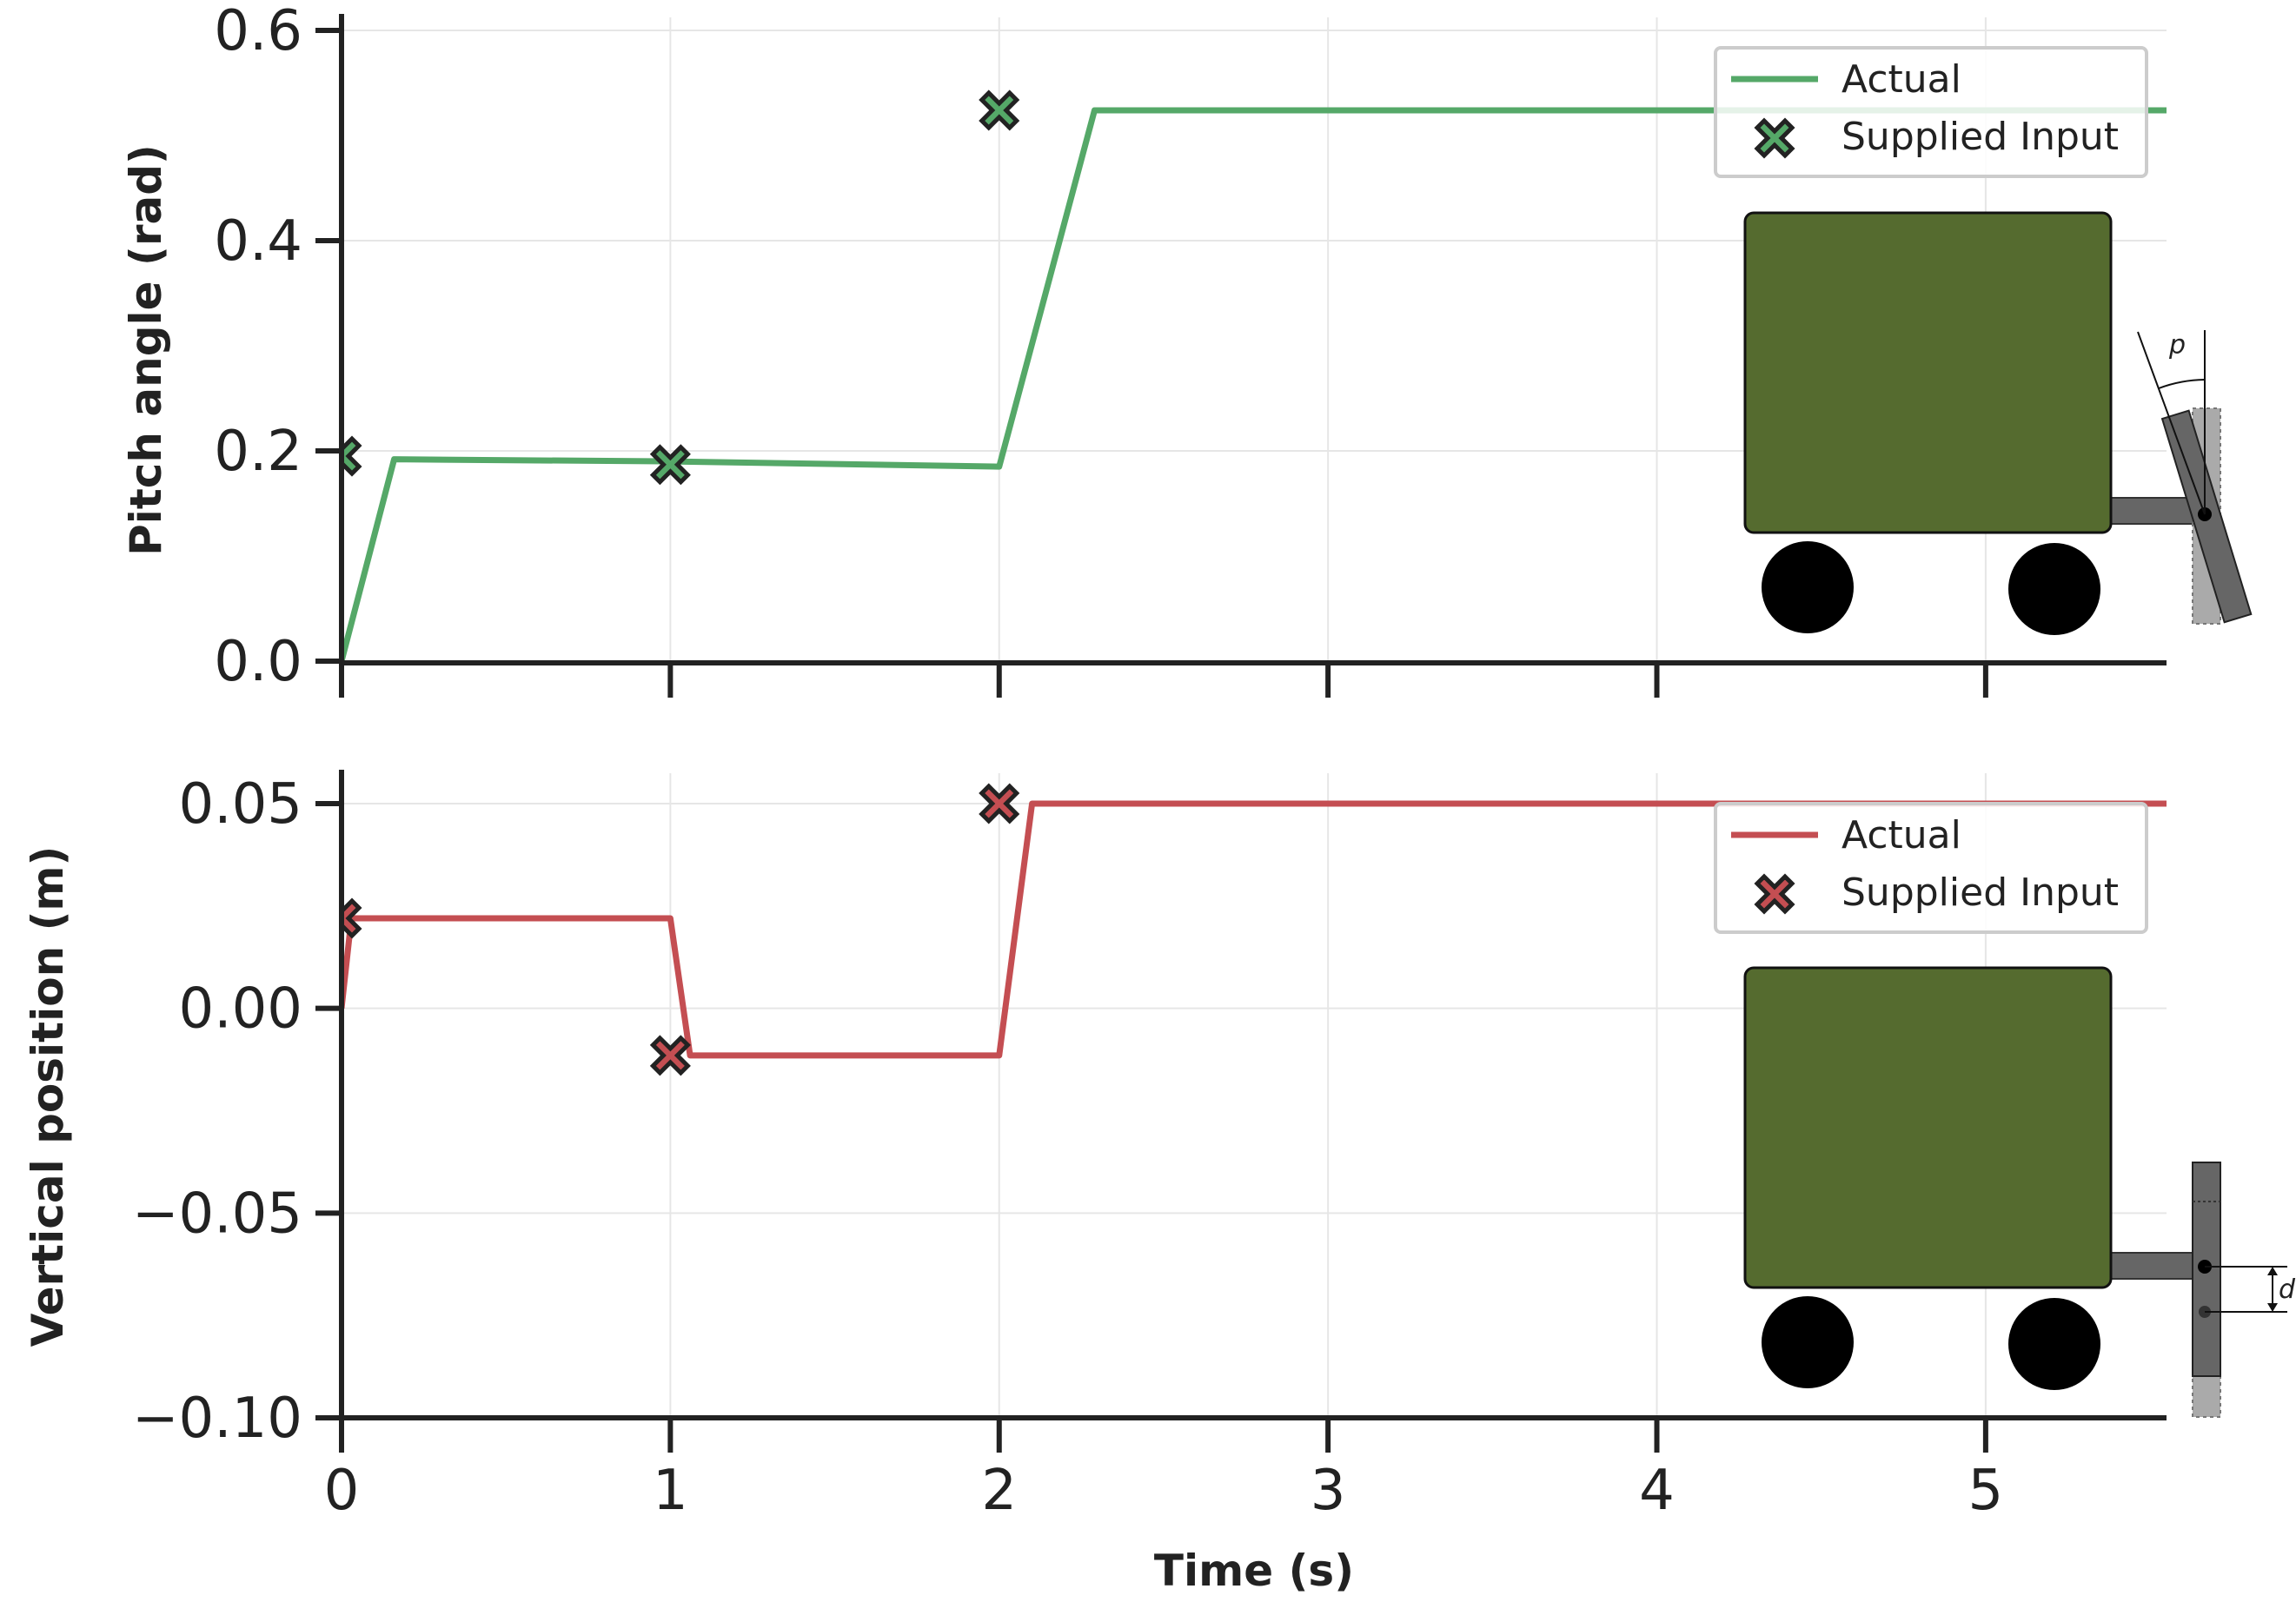 The width and height of the screenshot is (2296, 1622). I want to click on shifted-plate, so click(2206, 1269).